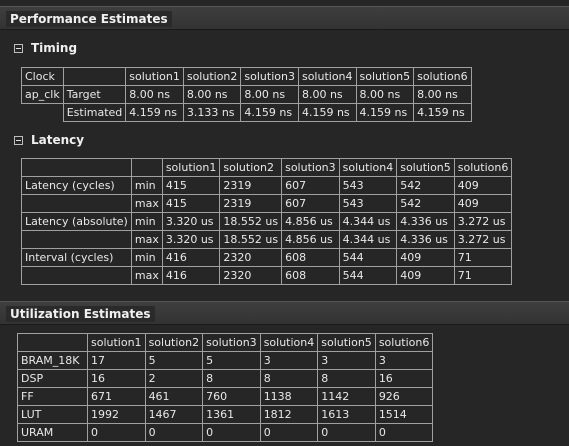 The image size is (569, 446). What do you see at coordinates (251, 221) in the screenshot?
I see `table-cell: 18.552 us` at bounding box center [251, 221].